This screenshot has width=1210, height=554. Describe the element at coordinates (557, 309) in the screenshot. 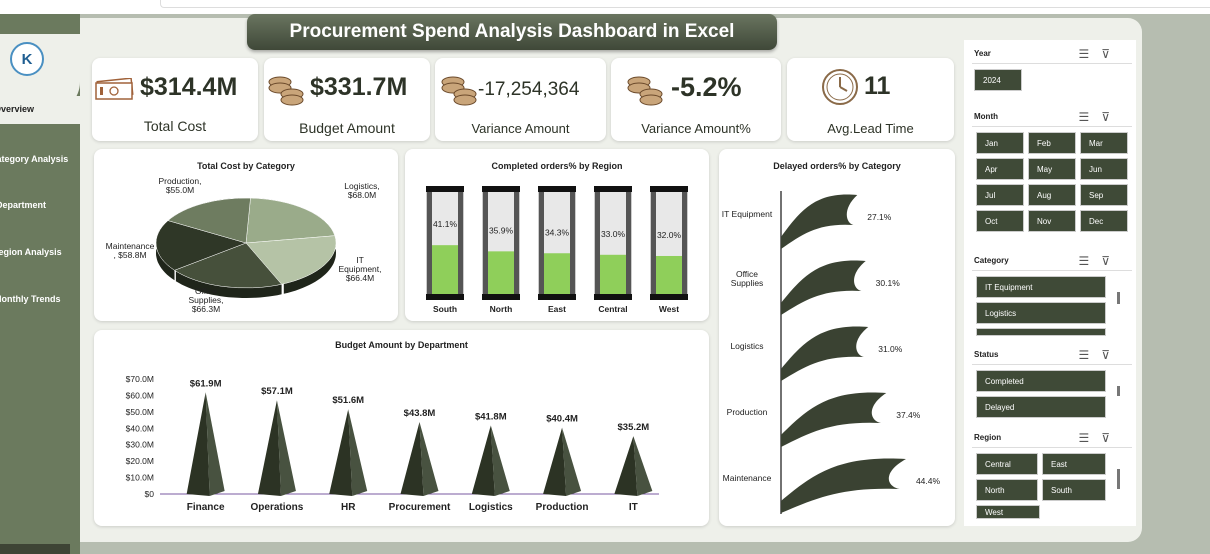

I see `category-label: East` at that location.